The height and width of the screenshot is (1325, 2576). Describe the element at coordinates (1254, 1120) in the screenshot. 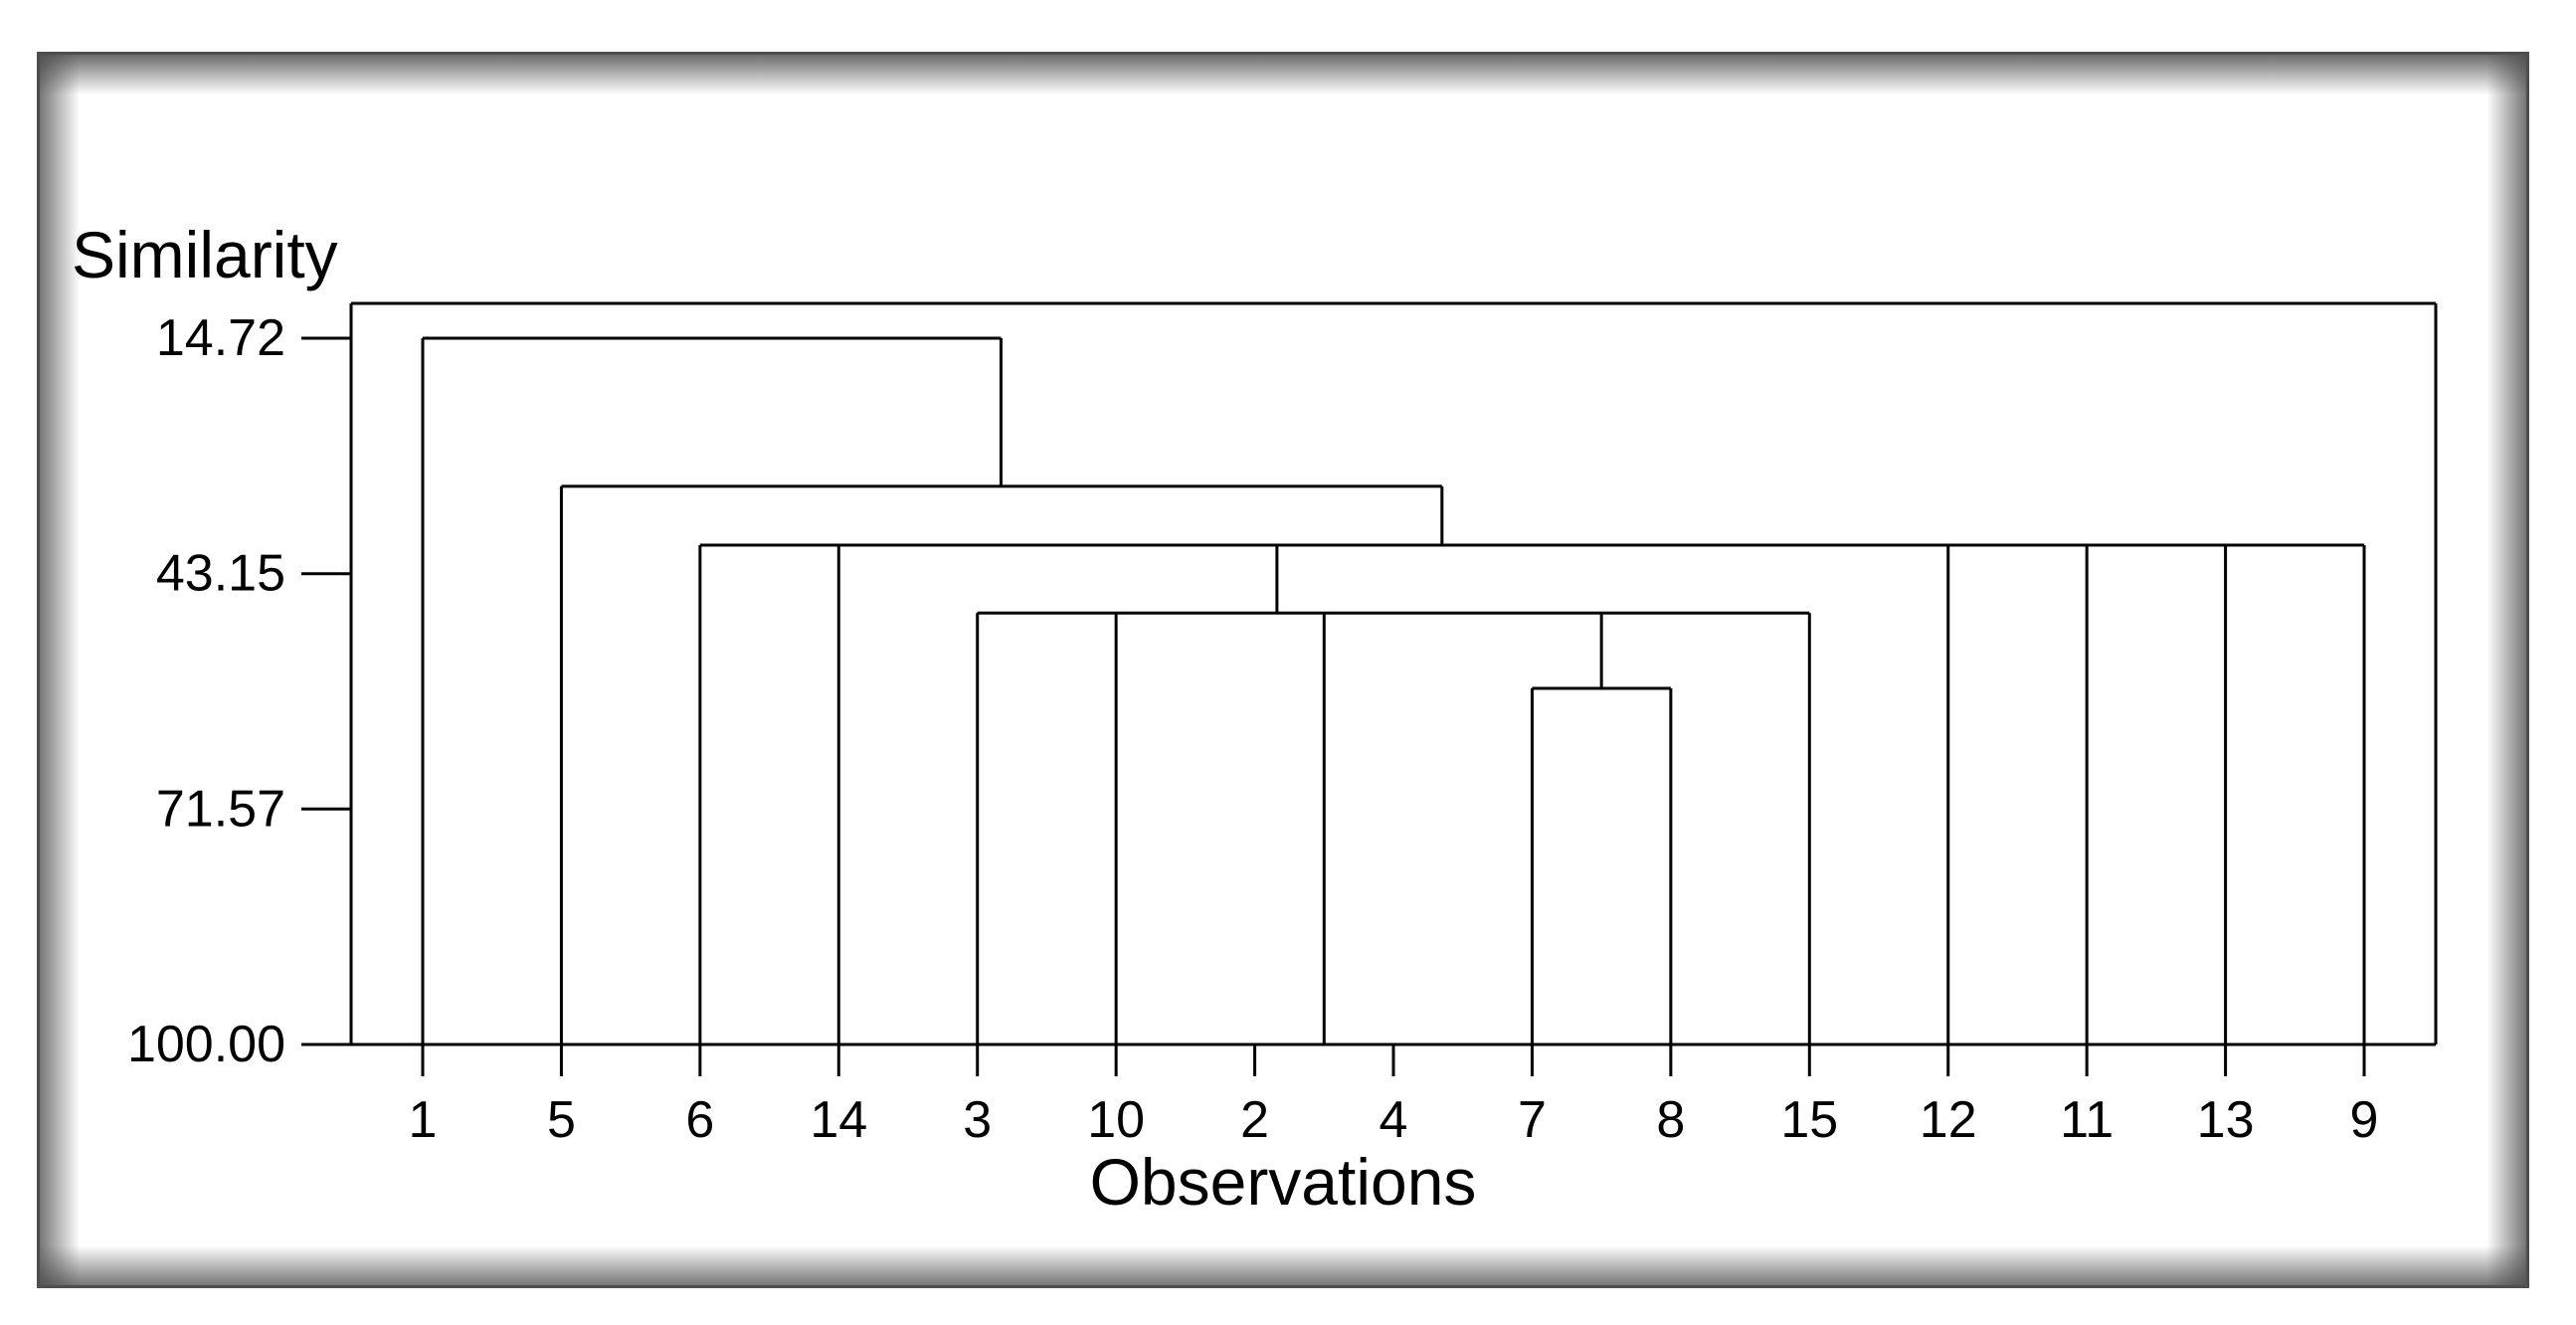

I see `leaf-label: 2` at that location.